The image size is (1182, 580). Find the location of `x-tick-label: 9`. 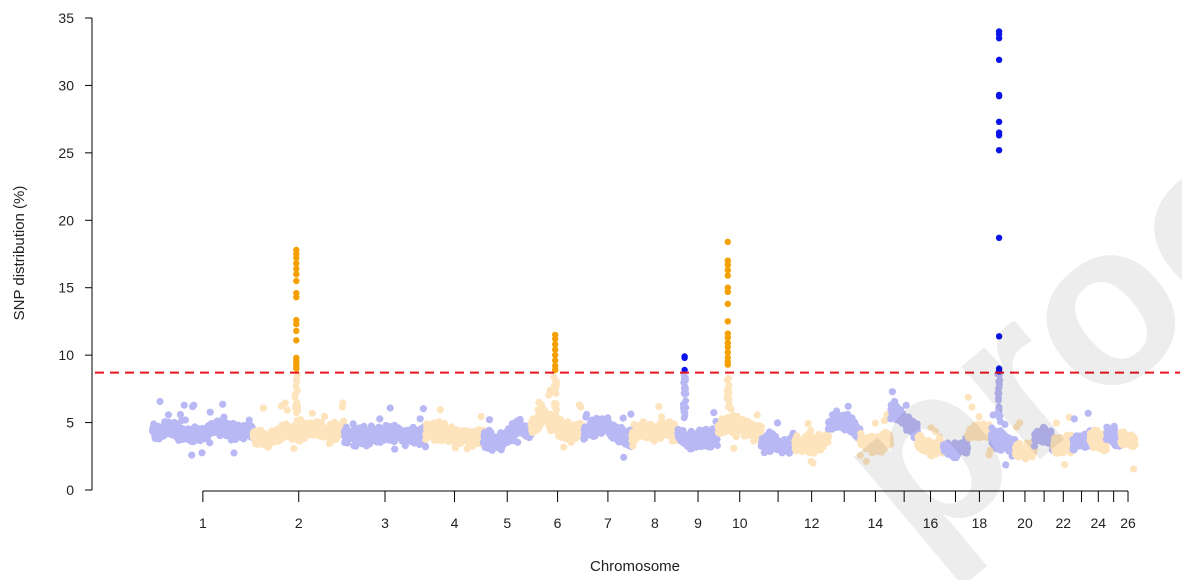

x-tick-label: 9 is located at coordinates (698, 523).